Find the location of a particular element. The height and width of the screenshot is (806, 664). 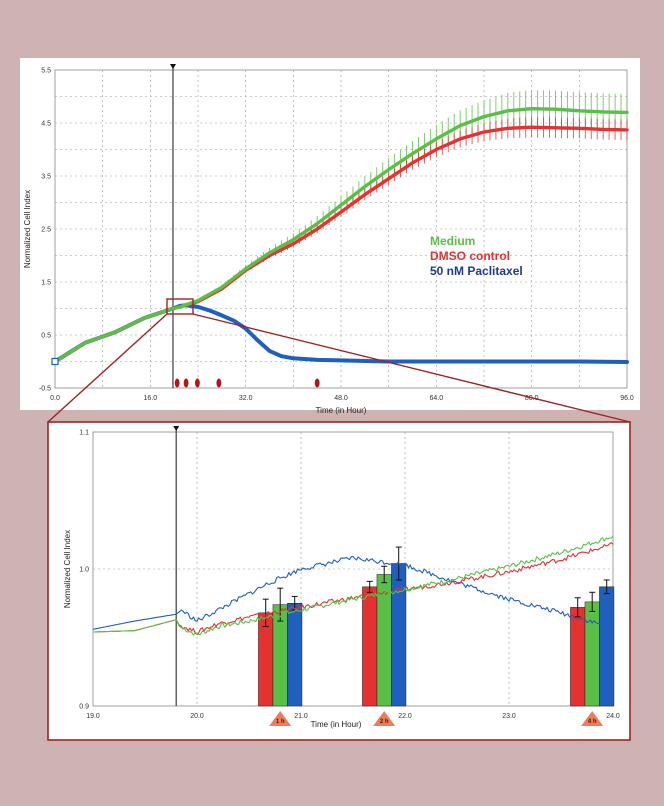

main-x-tick-label: 80.0 is located at coordinates (532, 398).